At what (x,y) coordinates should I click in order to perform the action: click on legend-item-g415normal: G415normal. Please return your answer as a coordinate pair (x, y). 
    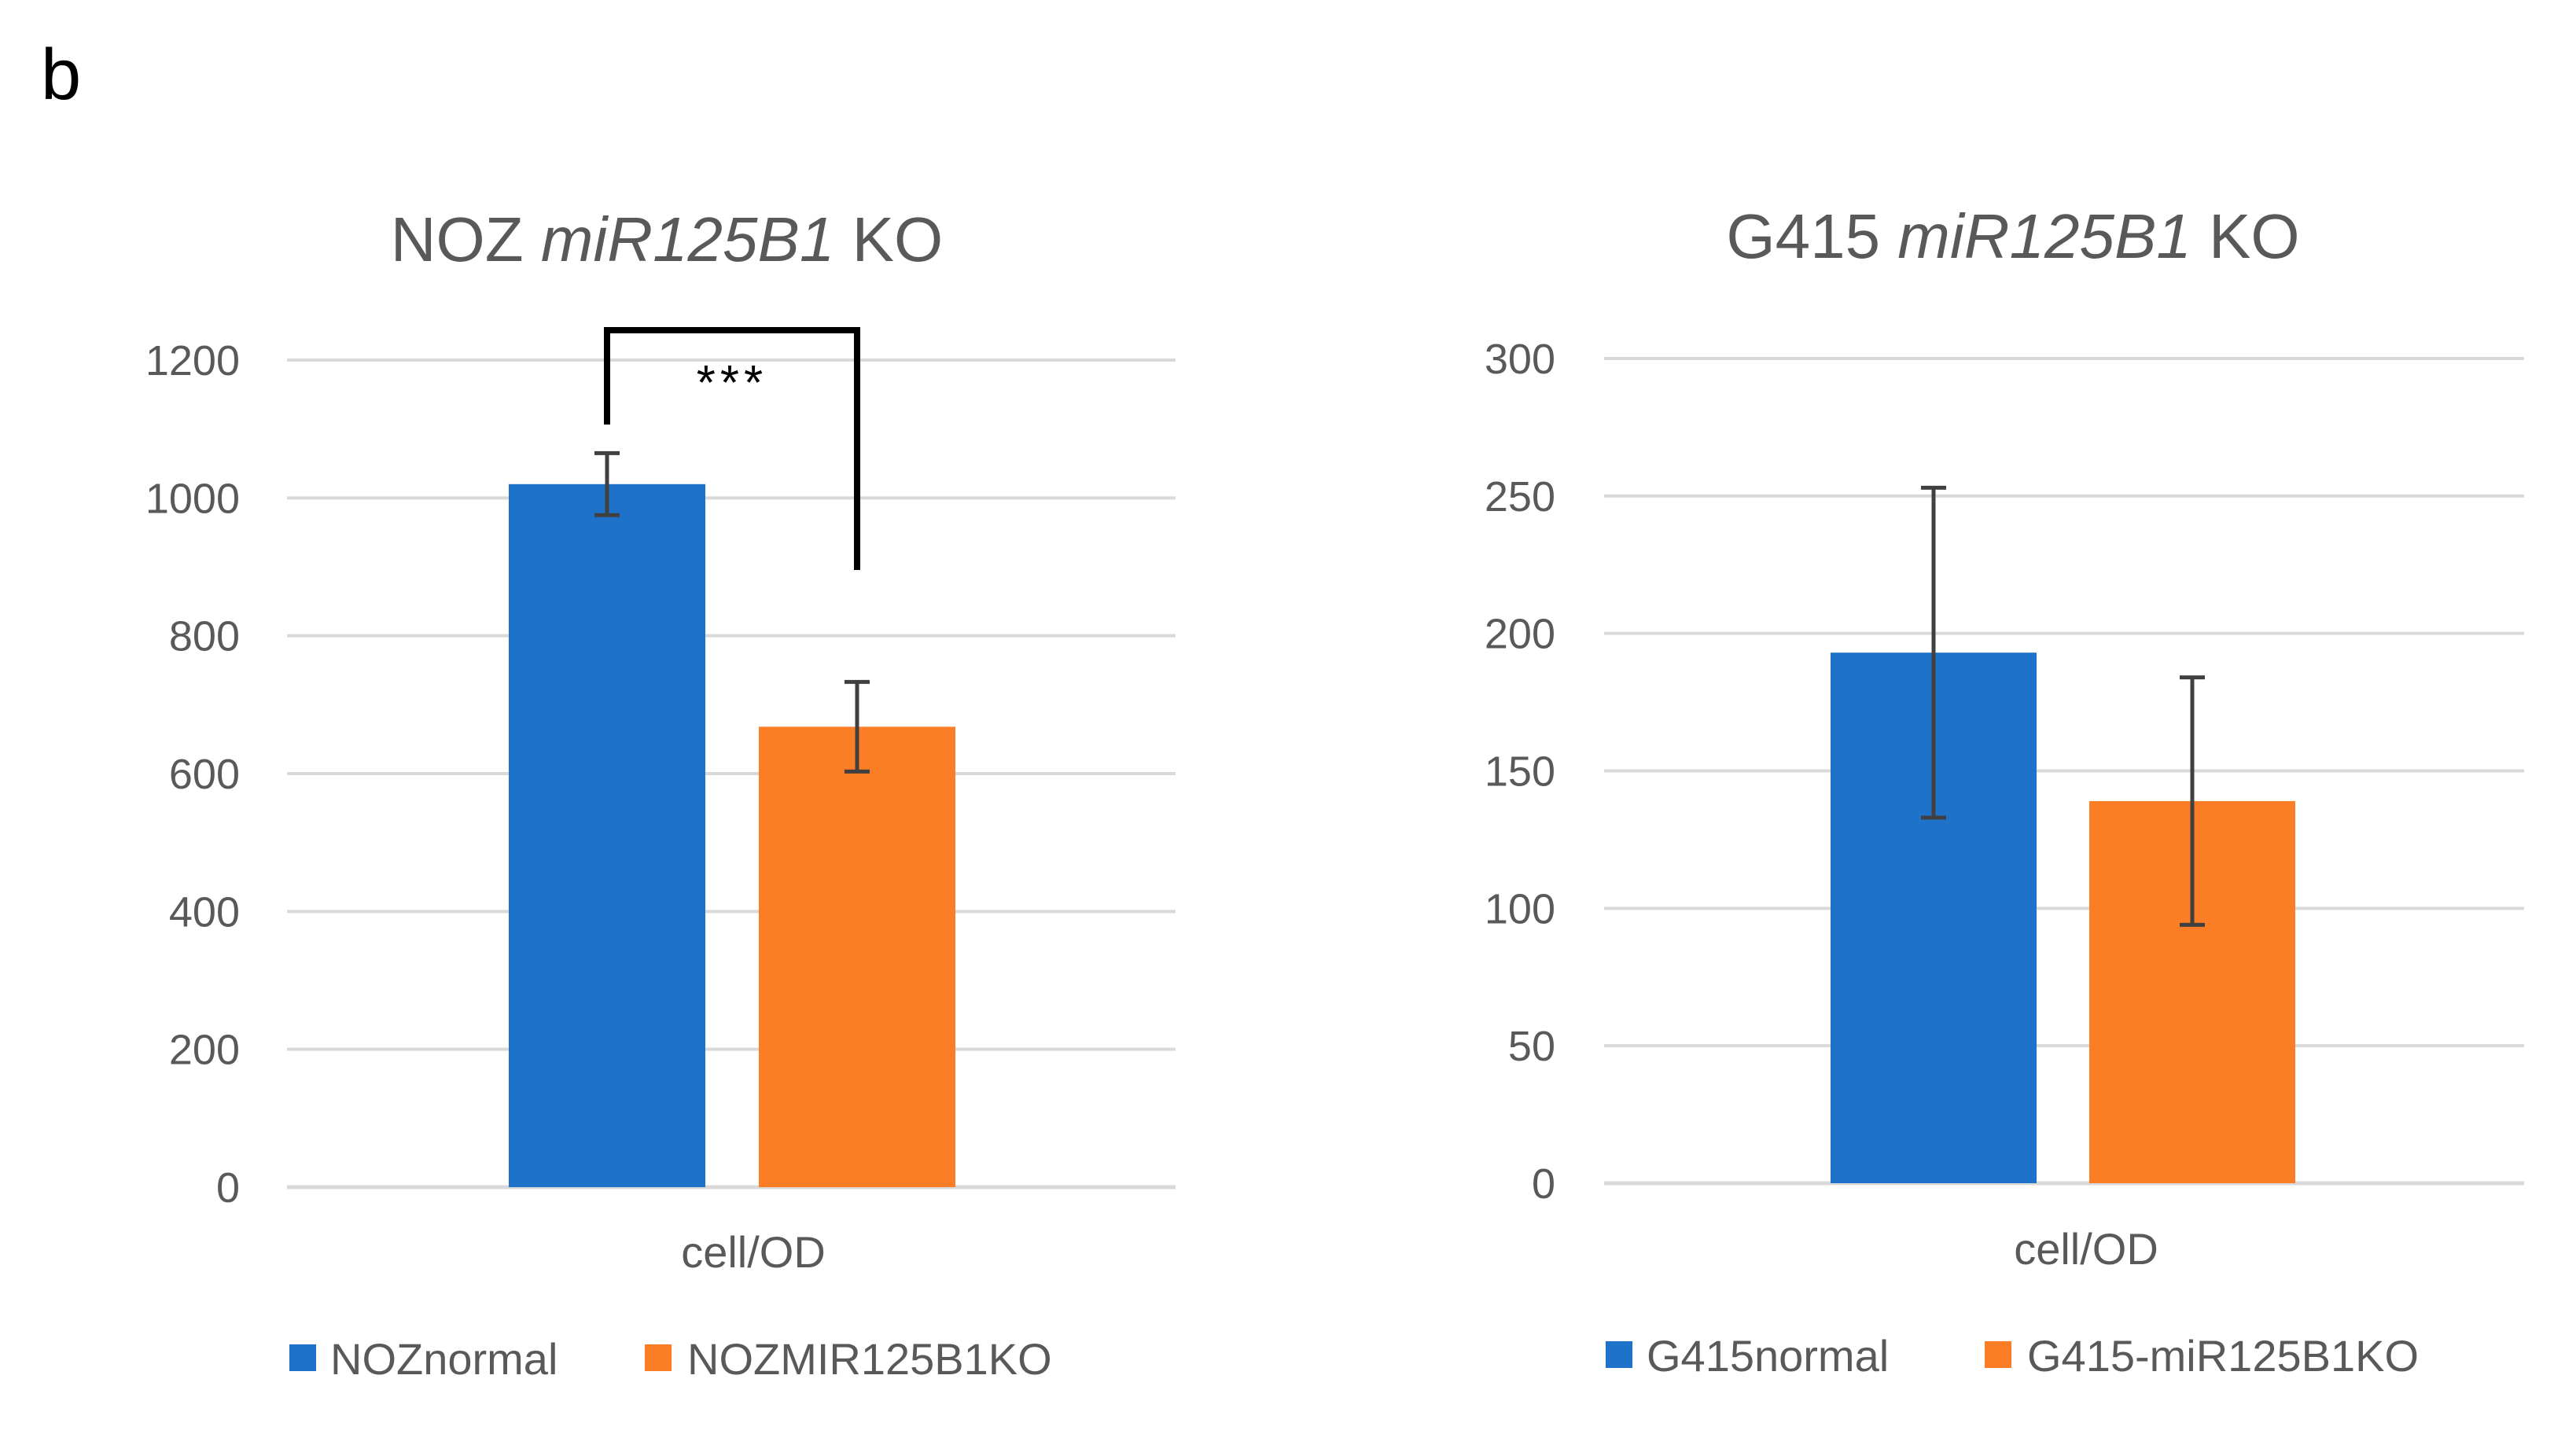
    Looking at the image, I should click on (1748, 1356).